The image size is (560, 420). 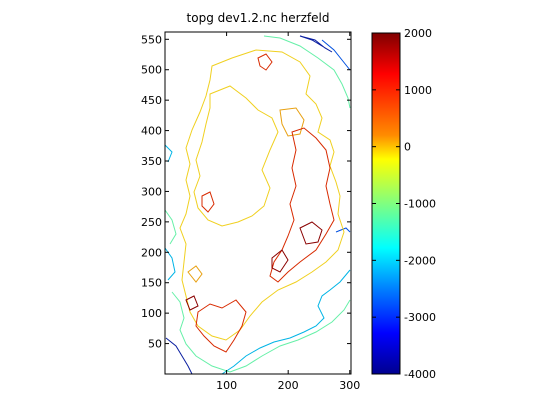 I want to click on colorbar-gradient, so click(x=386, y=203).